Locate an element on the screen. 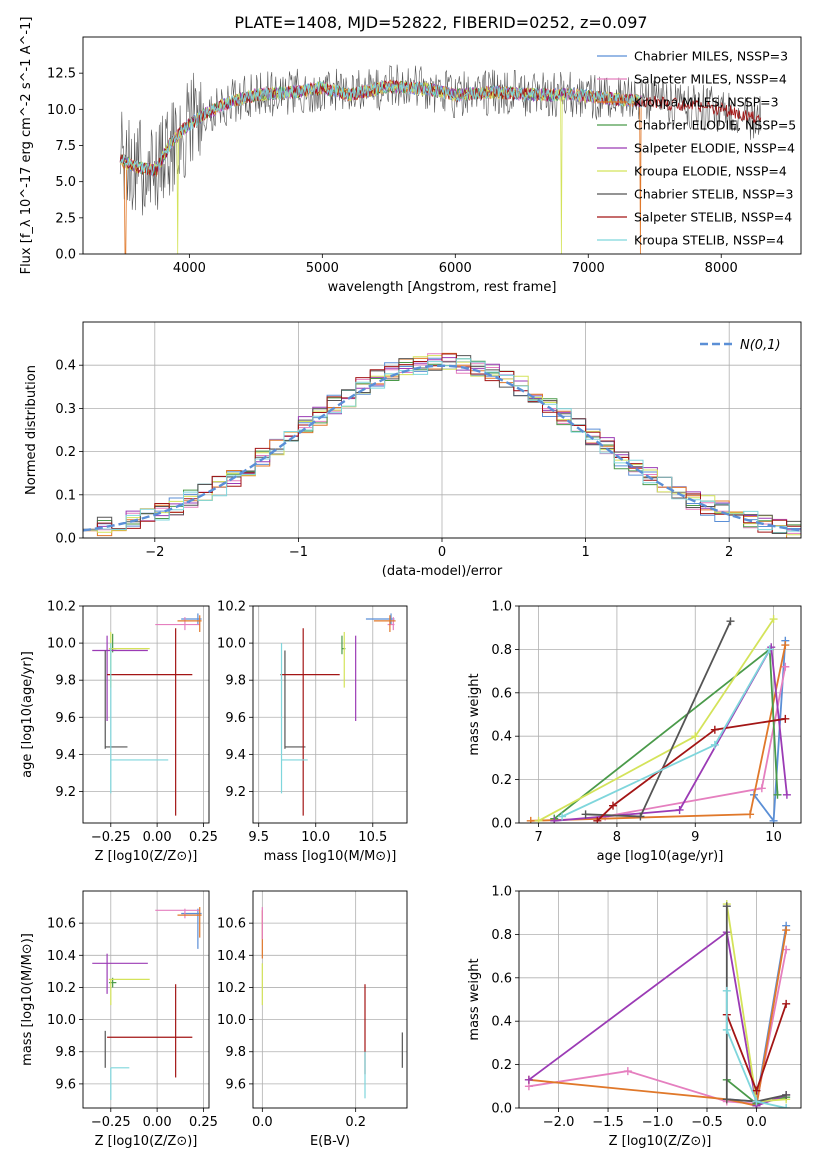  x-tick-label: 0 is located at coordinates (442, 552).